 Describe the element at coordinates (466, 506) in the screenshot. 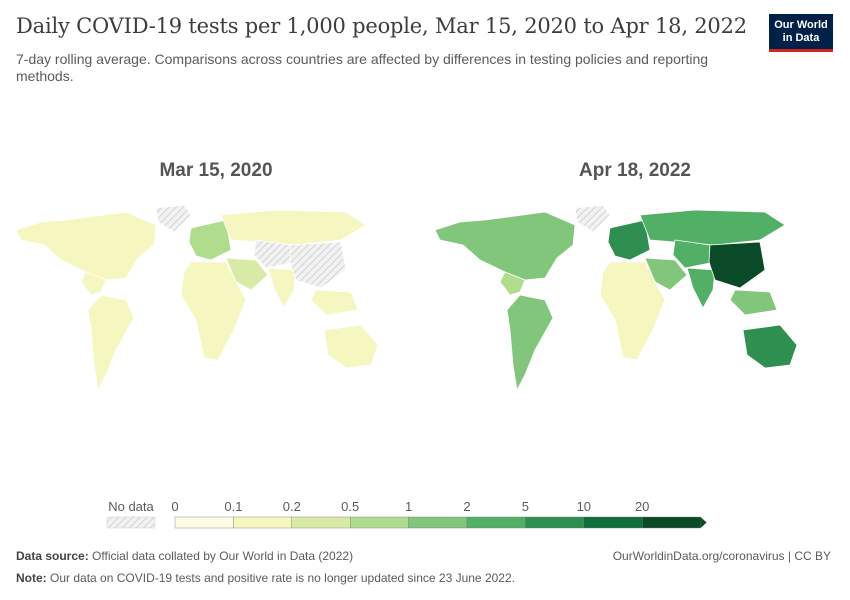

I see `legend-tick-5: 2` at that location.